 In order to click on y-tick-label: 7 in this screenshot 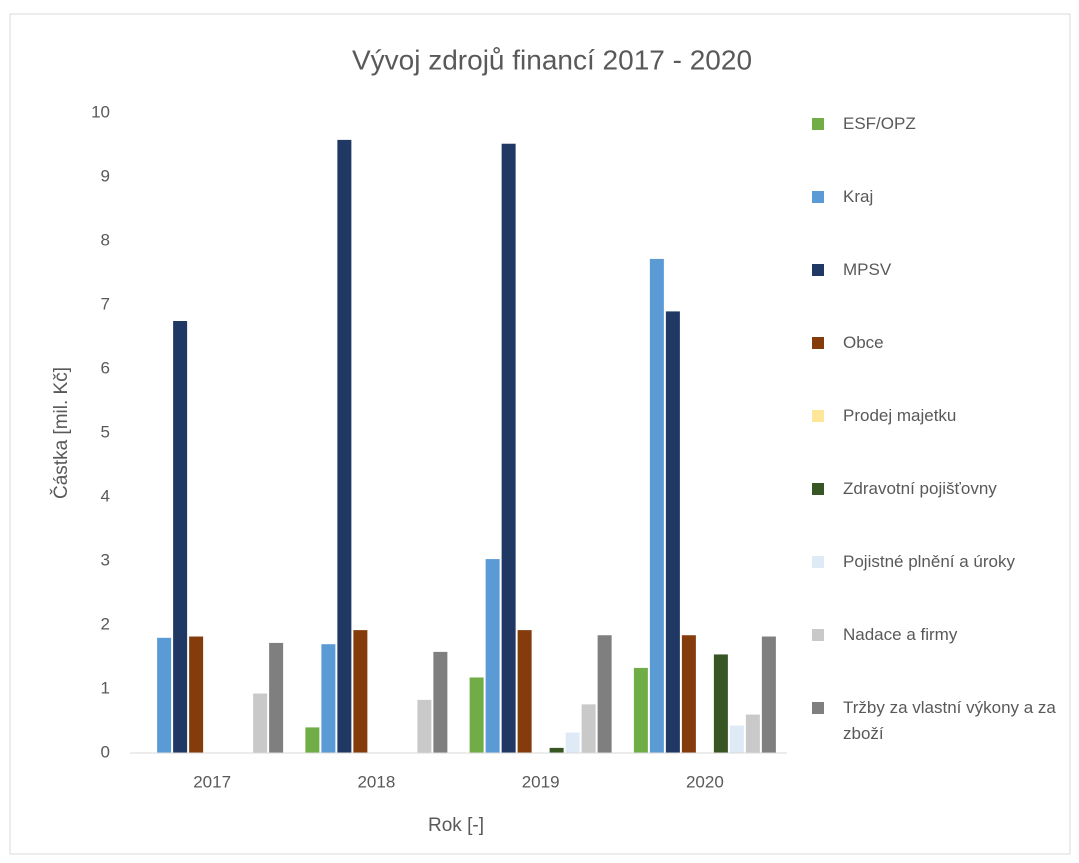, I will do `click(105, 303)`.